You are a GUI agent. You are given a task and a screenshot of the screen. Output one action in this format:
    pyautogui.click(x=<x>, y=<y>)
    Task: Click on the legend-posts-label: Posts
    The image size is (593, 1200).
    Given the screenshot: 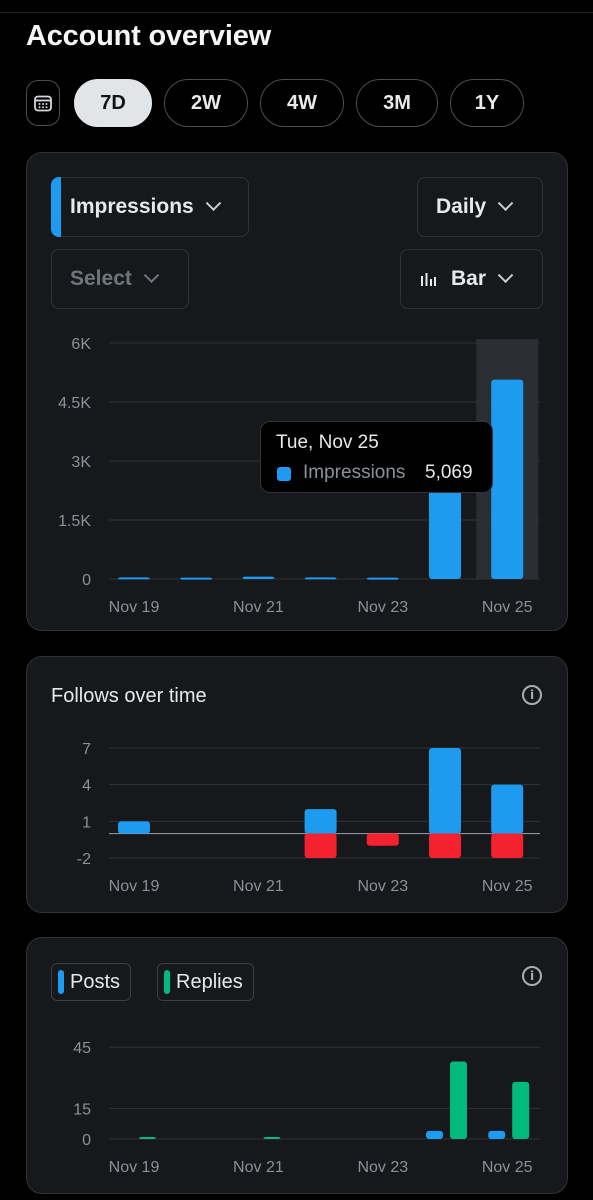 What is the action you would take?
    pyautogui.click(x=95, y=981)
    